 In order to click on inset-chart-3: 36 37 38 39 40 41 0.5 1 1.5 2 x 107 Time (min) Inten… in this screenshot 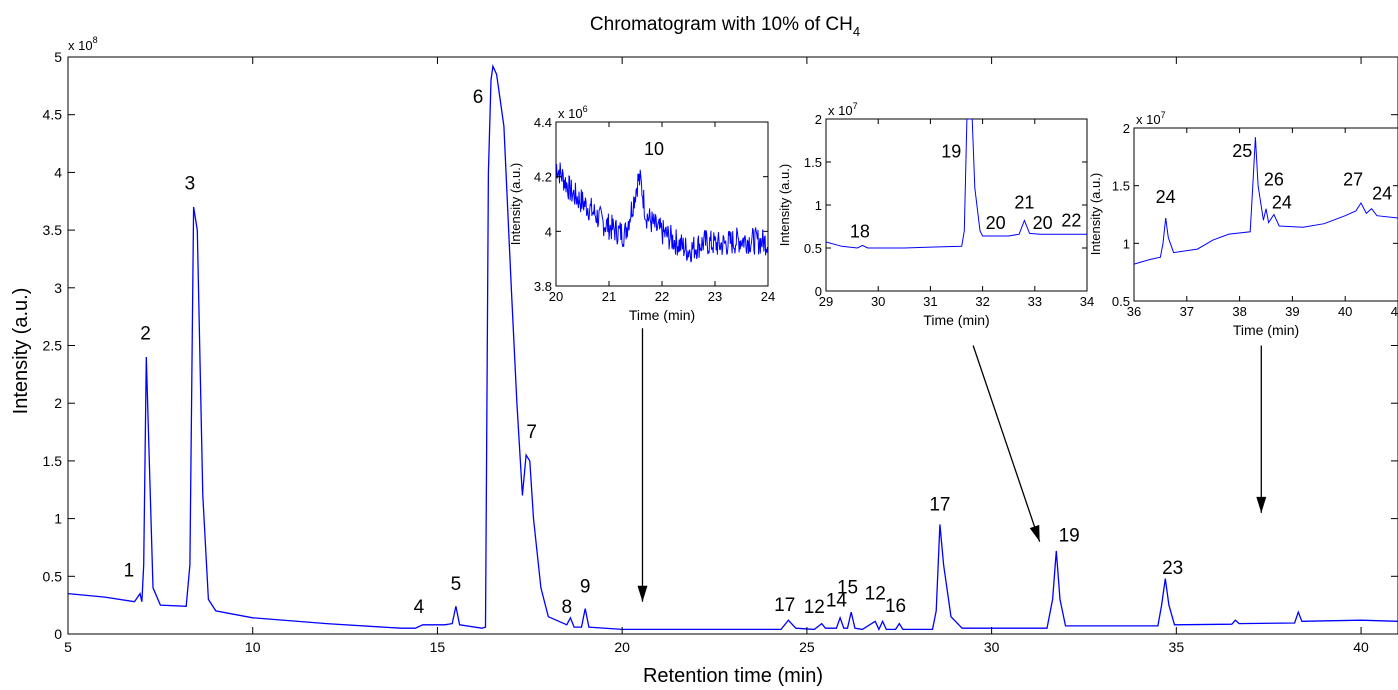, I will do `click(1243, 224)`.